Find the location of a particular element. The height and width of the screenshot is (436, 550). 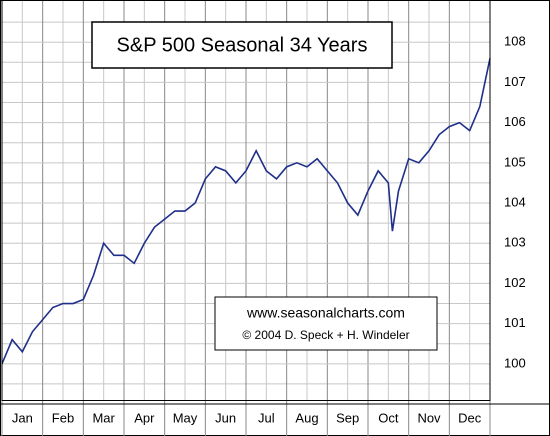

y-tick-label: 102 is located at coordinates (515, 282).